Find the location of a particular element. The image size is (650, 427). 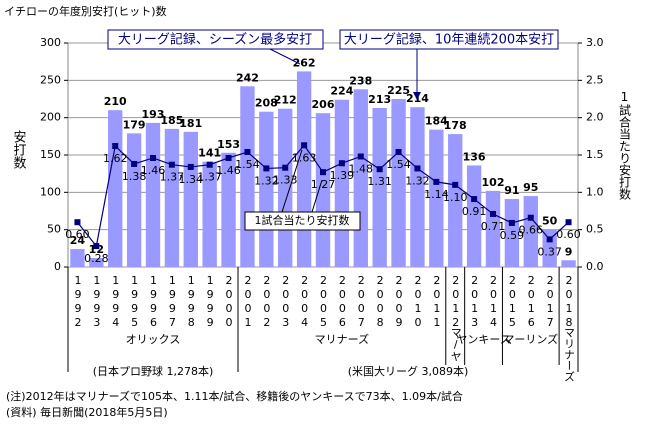

y2-tick-label: 3.0 is located at coordinates (595, 42).